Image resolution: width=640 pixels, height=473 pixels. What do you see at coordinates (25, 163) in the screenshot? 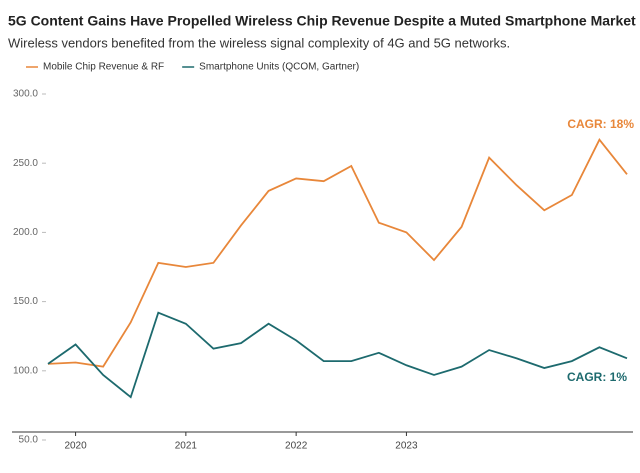
I see `y-tick-label: 250.0` at bounding box center [25, 163].